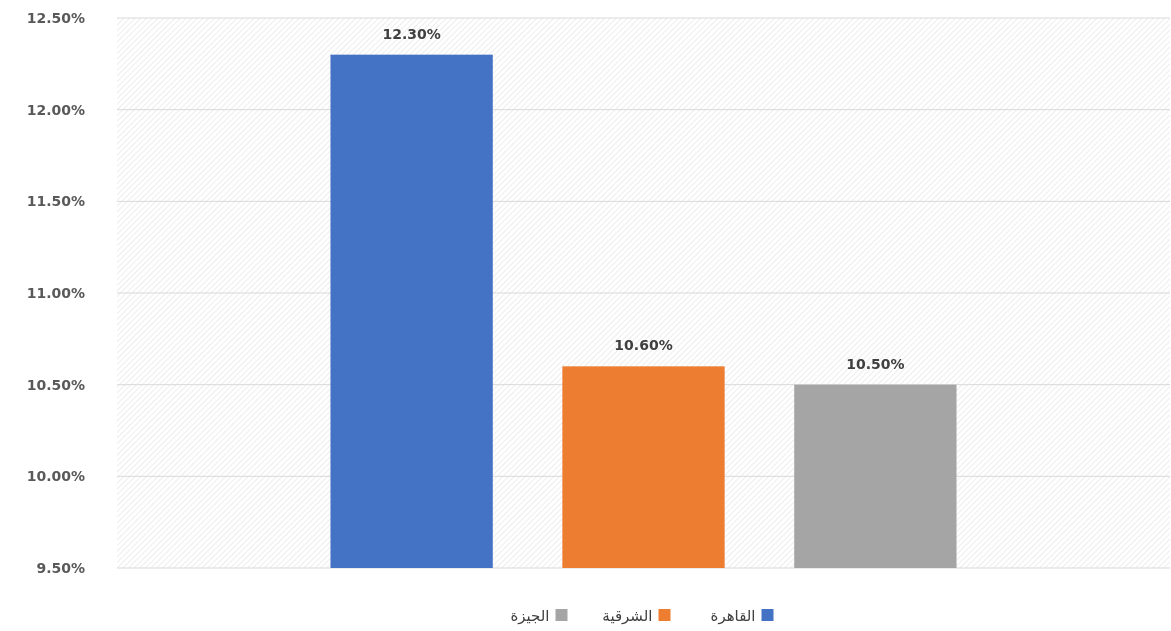  Describe the element at coordinates (643, 345) in the screenshot. I see `data-label: 10.60%` at that location.